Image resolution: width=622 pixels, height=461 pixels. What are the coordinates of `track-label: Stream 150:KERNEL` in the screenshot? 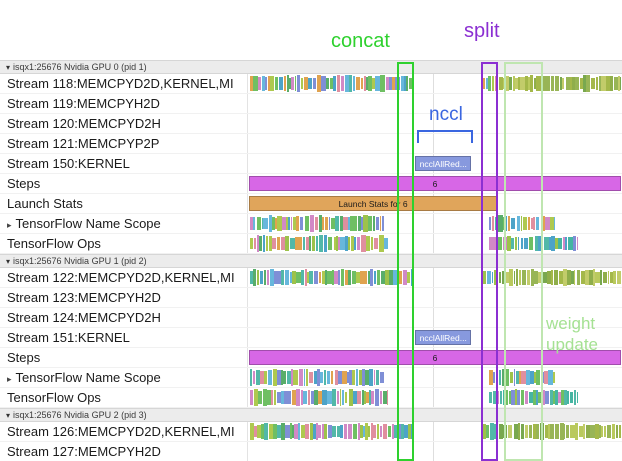 It's located at (124, 163).